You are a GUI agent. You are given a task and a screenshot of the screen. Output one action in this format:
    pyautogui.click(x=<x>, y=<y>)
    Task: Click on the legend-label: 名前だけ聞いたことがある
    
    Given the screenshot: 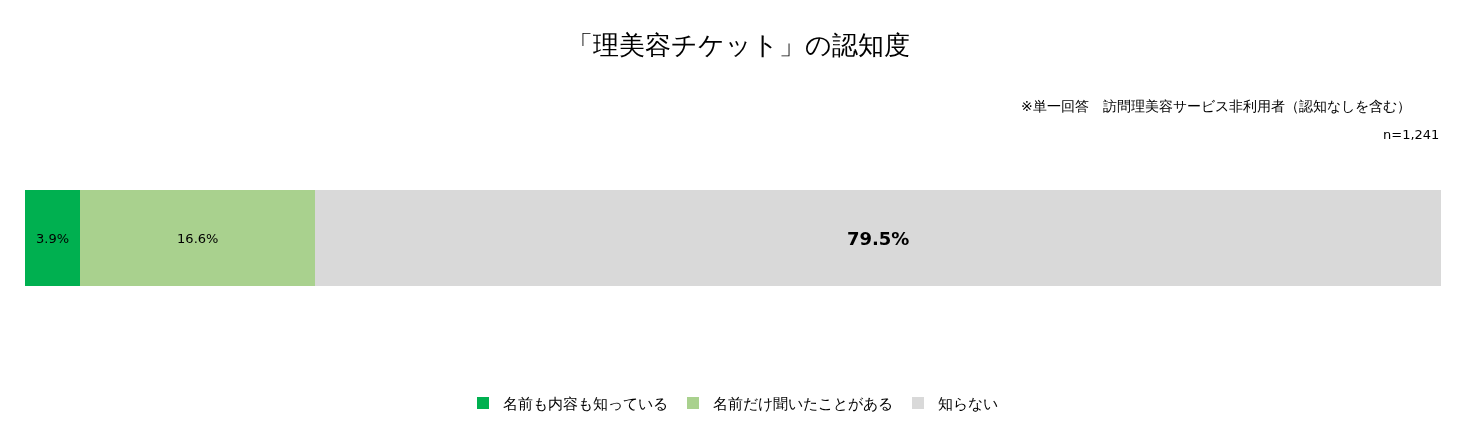 What is the action you would take?
    pyautogui.click(x=803, y=403)
    